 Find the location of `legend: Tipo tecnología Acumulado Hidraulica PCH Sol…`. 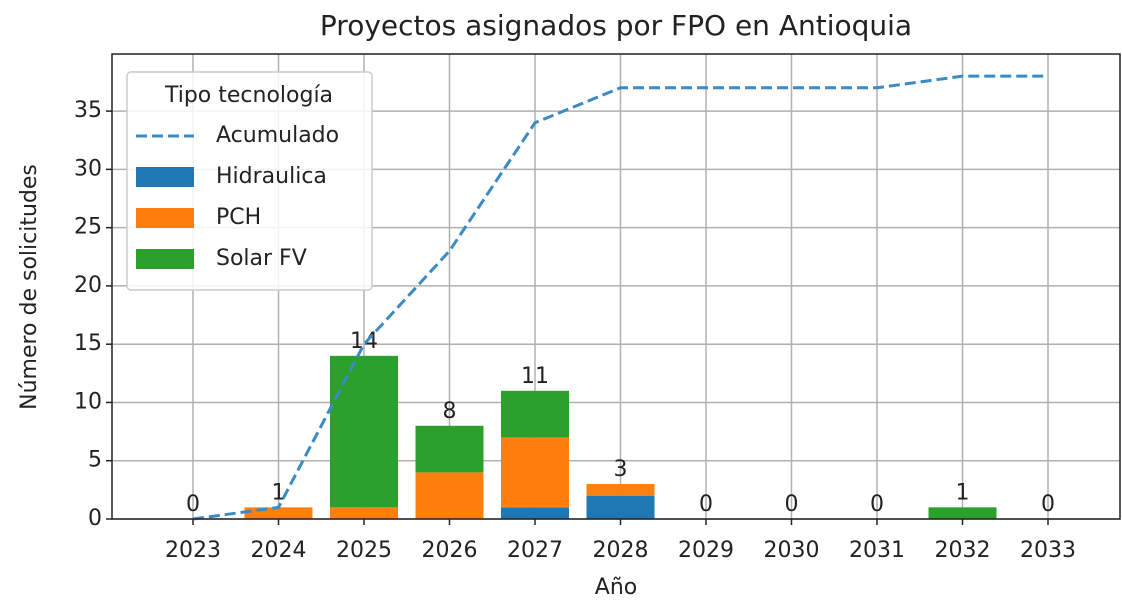

legend: Tipo tecnología Acumulado Hidraulica PCH Sol… is located at coordinates (249, 181).